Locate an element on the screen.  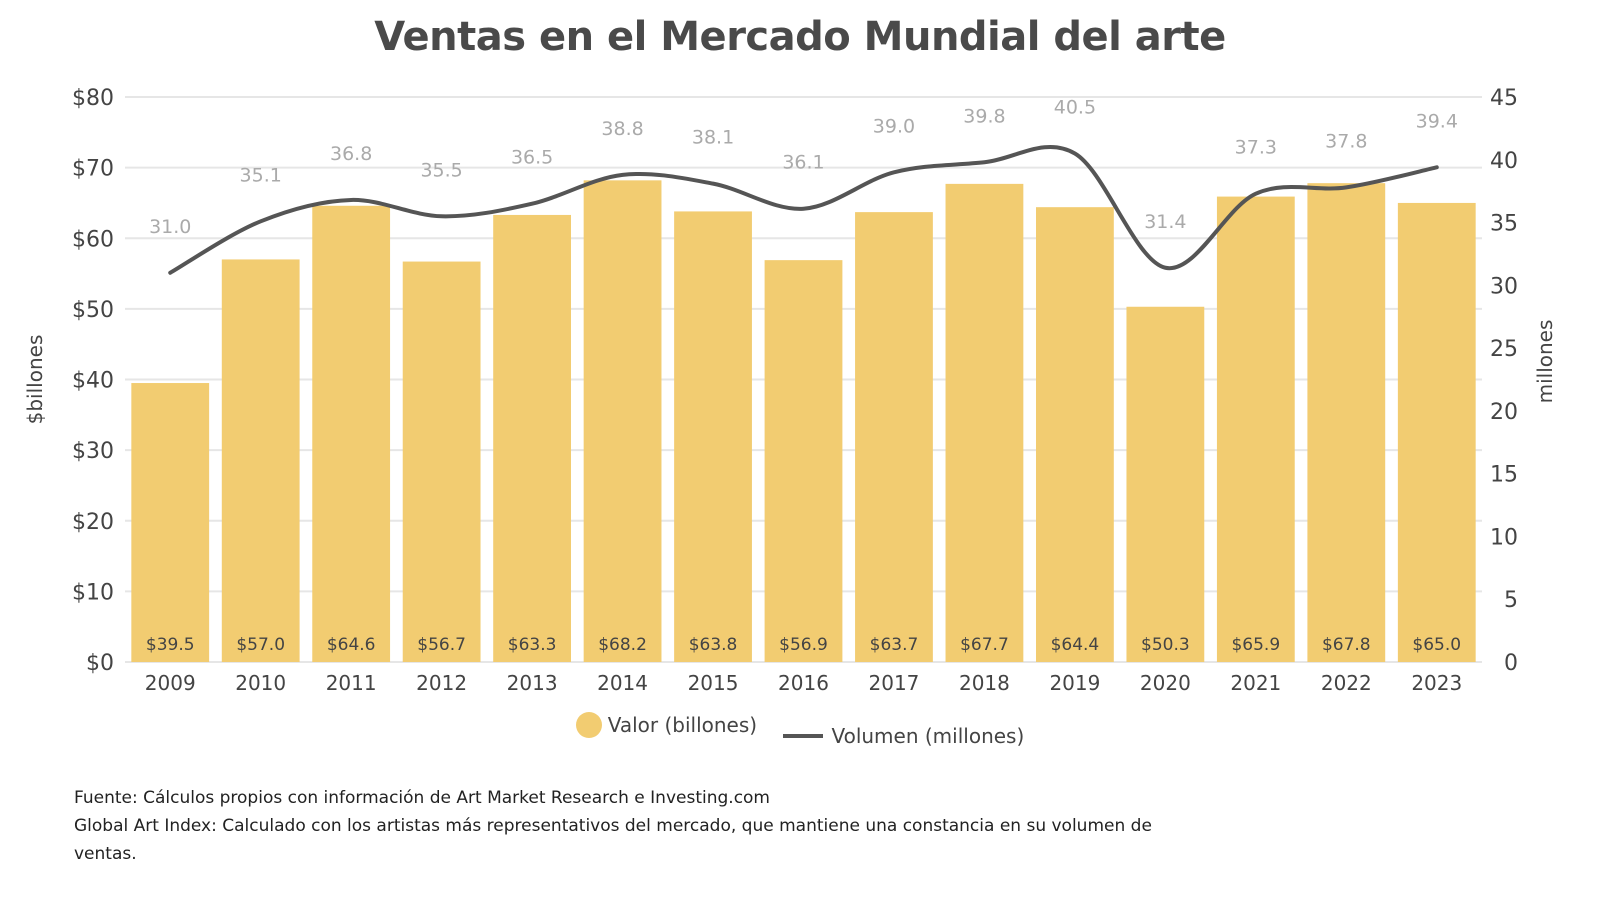
y2-tick-label: 10 is located at coordinates (1504, 537).